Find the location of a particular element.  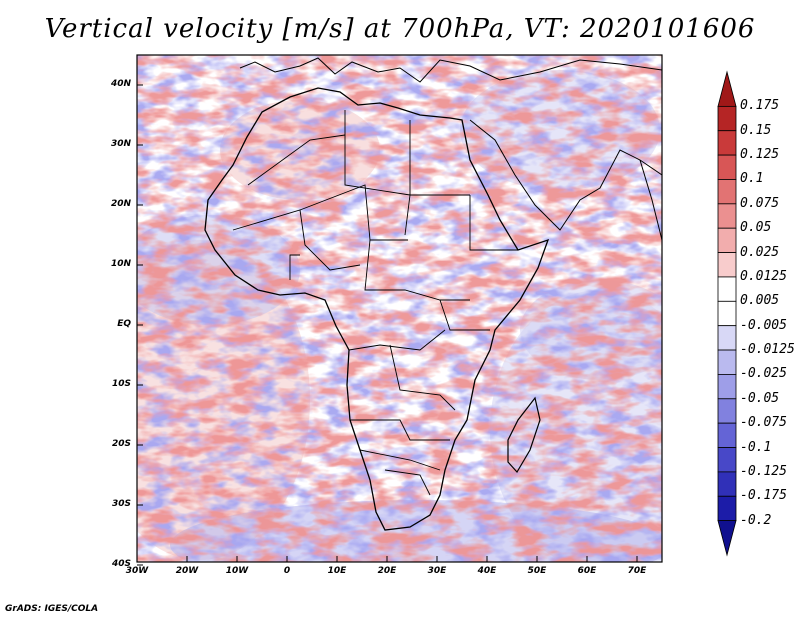

colorbar-label: 0.05 is located at coordinates (756, 228).